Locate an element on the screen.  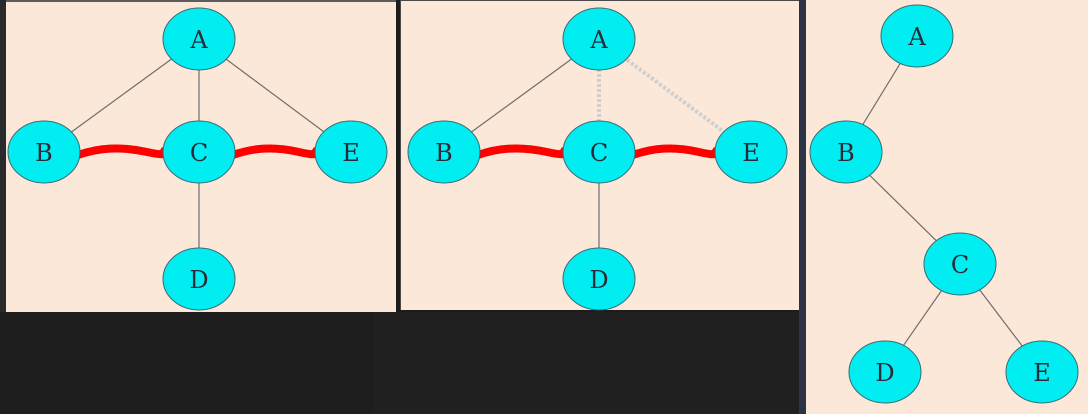
dark-area-right is located at coordinates (586, 363).